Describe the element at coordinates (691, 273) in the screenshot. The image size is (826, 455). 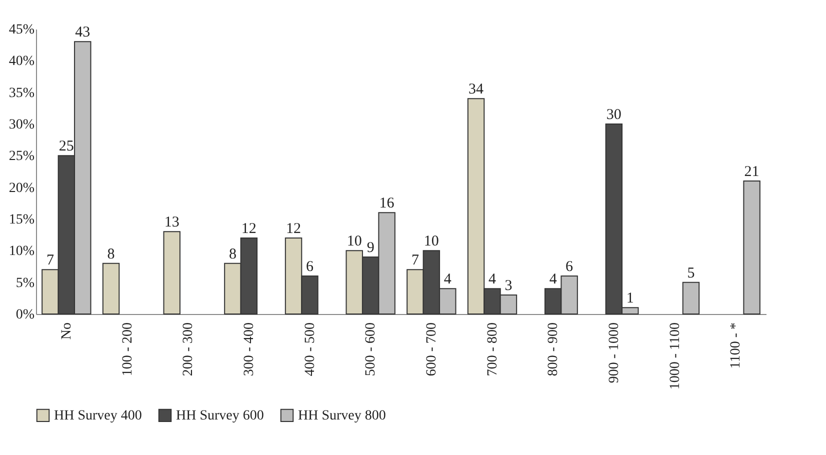
I see `data-label: 5` at that location.